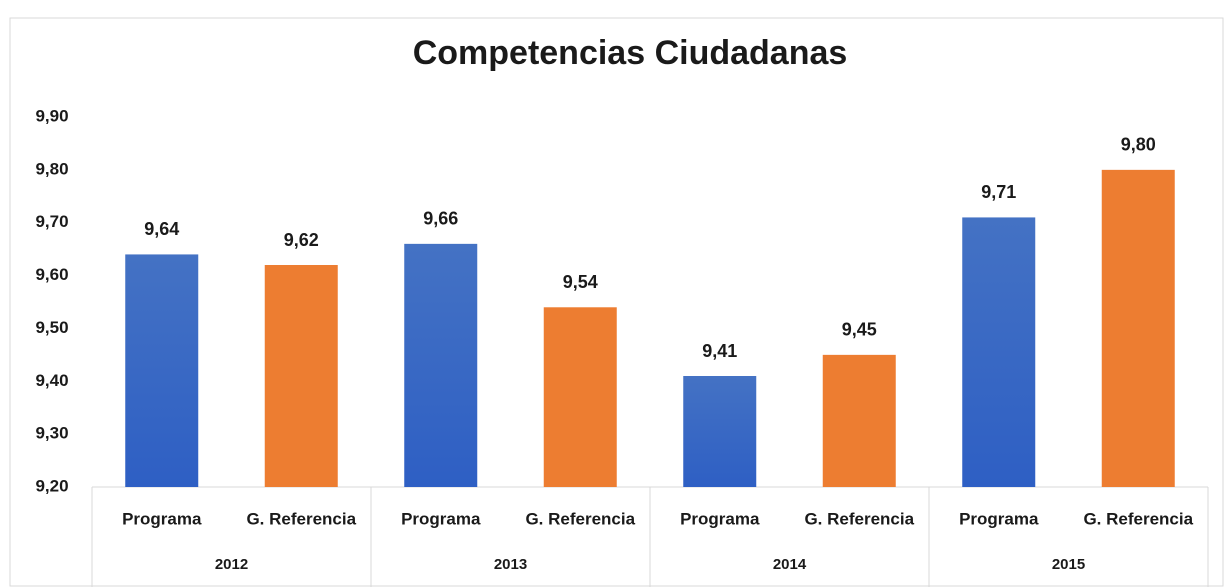  I want to click on data-label: 9,62, so click(301, 240).